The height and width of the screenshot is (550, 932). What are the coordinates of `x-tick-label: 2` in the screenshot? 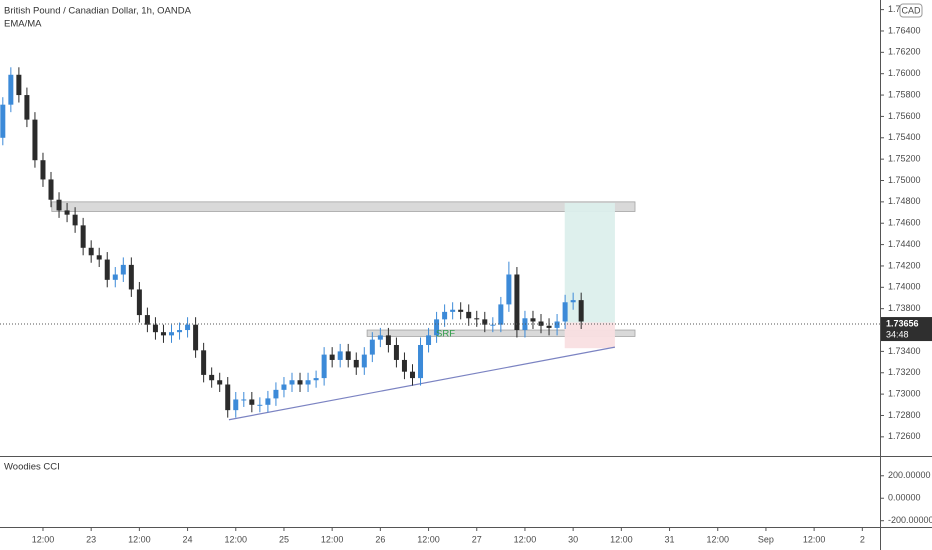 It's located at (862, 539).